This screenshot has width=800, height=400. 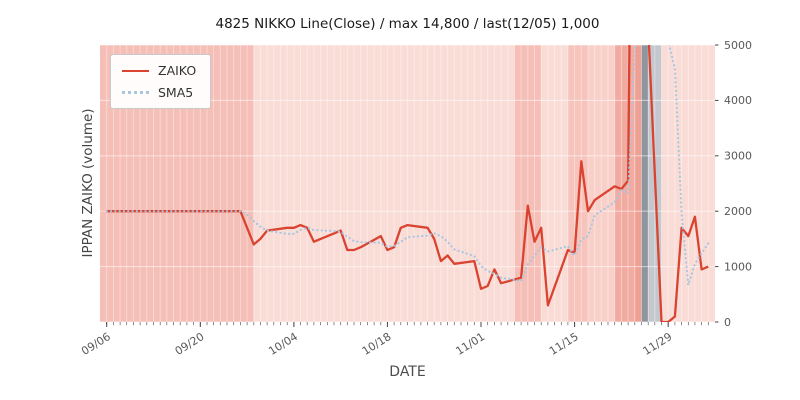 I want to click on x-tick-label: 09/20, so click(x=190, y=344).